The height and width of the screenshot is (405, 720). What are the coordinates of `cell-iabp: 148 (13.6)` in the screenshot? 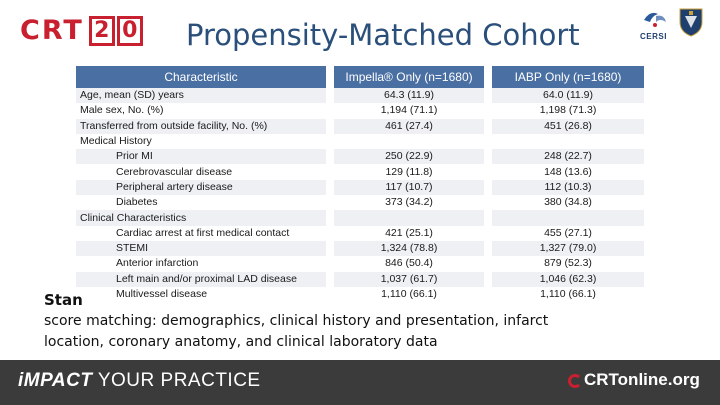 It's located at (568, 172).